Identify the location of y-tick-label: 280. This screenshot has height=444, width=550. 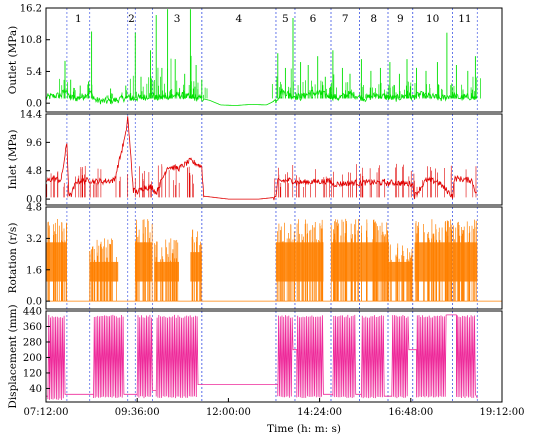
(32, 342).